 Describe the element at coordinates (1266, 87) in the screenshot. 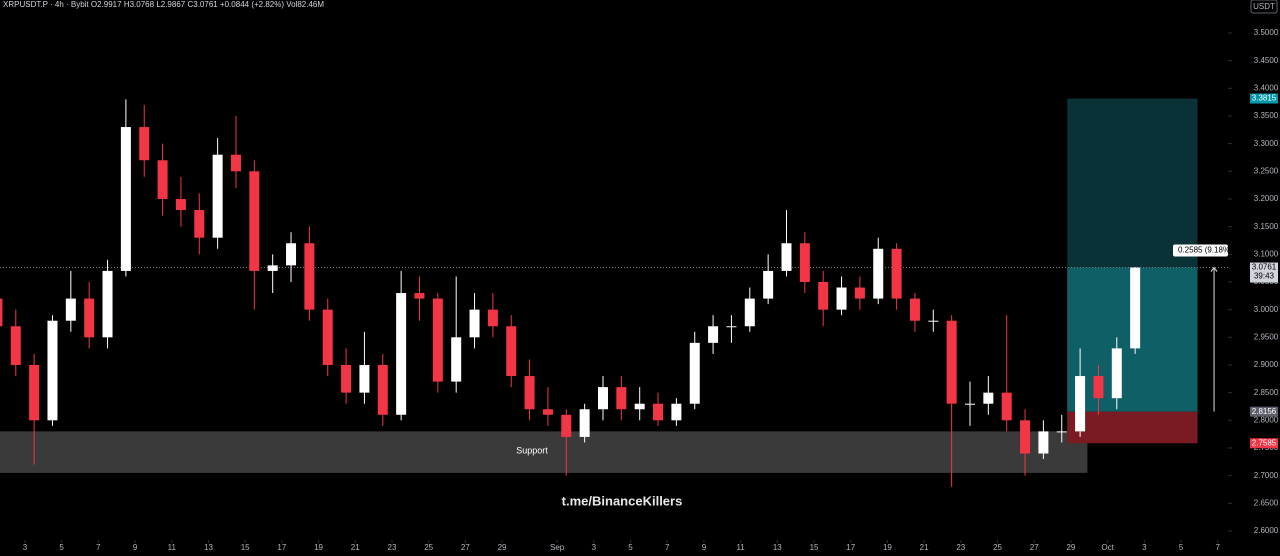

I see `y-tick-label: 3.4000` at that location.